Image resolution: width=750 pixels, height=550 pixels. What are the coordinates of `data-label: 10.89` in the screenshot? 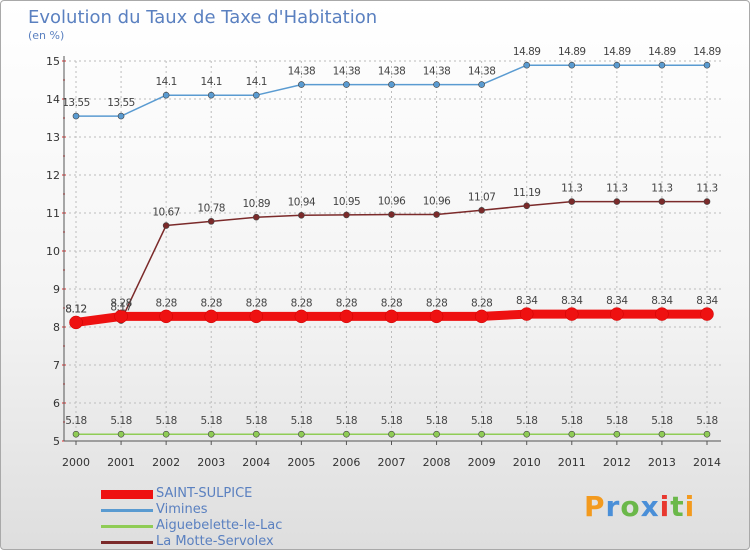 It's located at (257, 204).